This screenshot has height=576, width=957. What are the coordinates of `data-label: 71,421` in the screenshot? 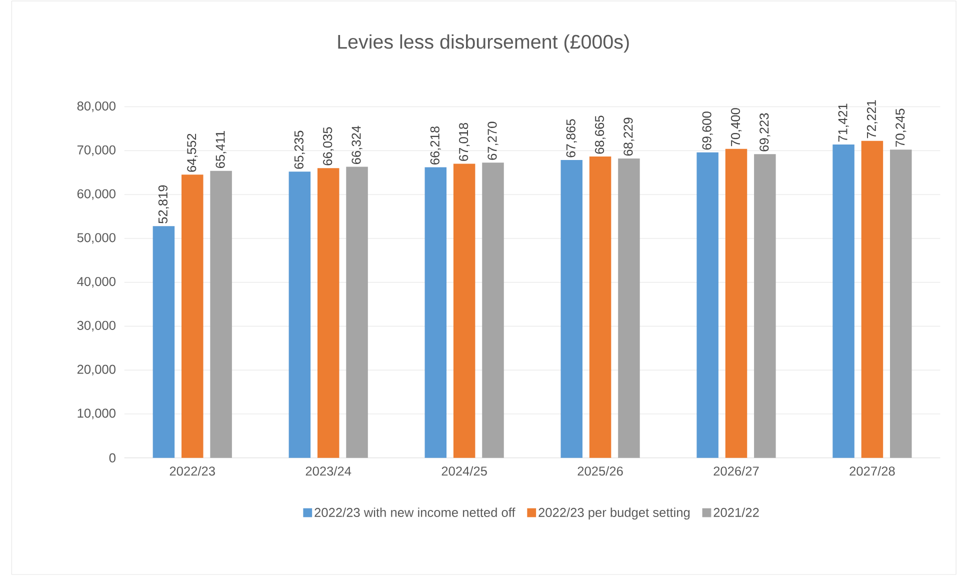 It's located at (843, 123).